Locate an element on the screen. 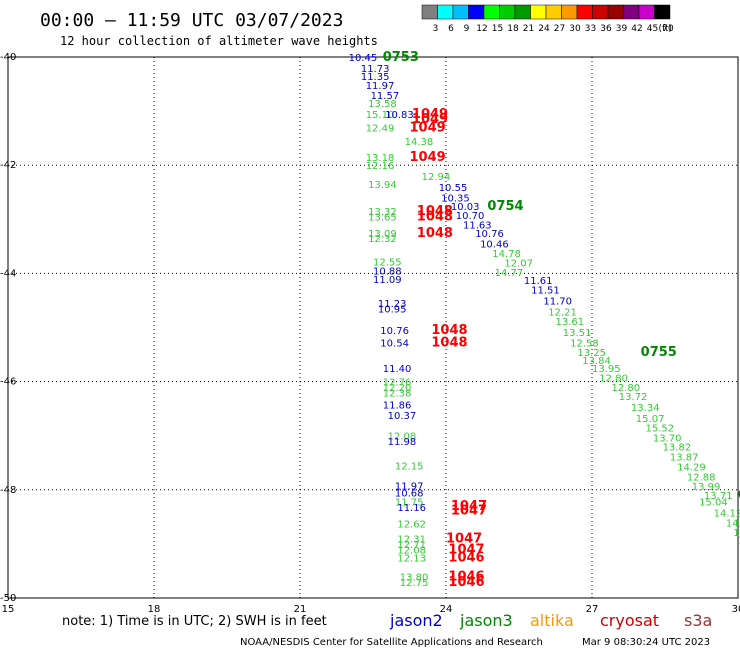 The image size is (740, 650). wave-height-label: 12.32 is located at coordinates (382, 239).